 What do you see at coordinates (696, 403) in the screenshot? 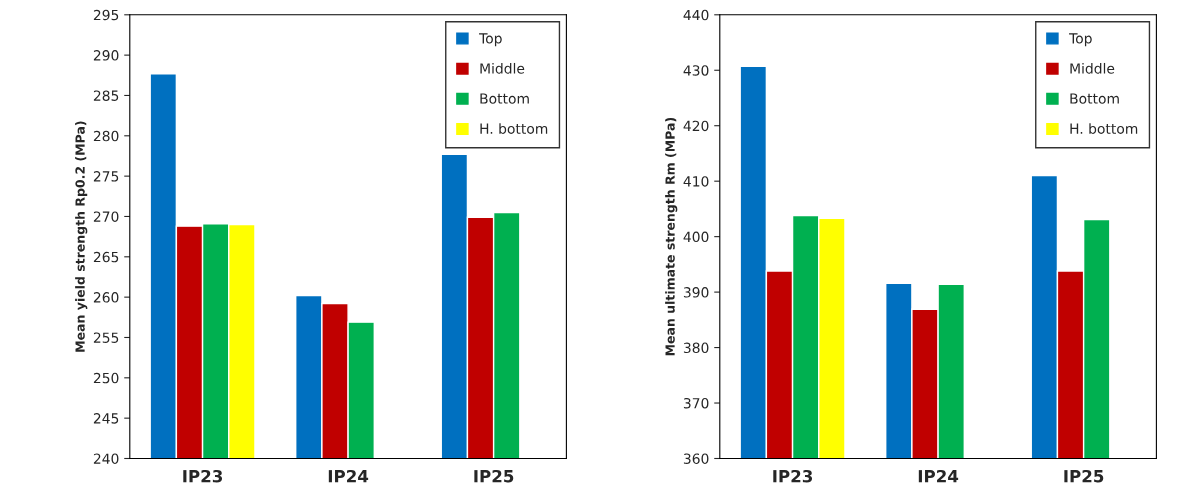
I see `y-tick-label: 370` at bounding box center [696, 403].